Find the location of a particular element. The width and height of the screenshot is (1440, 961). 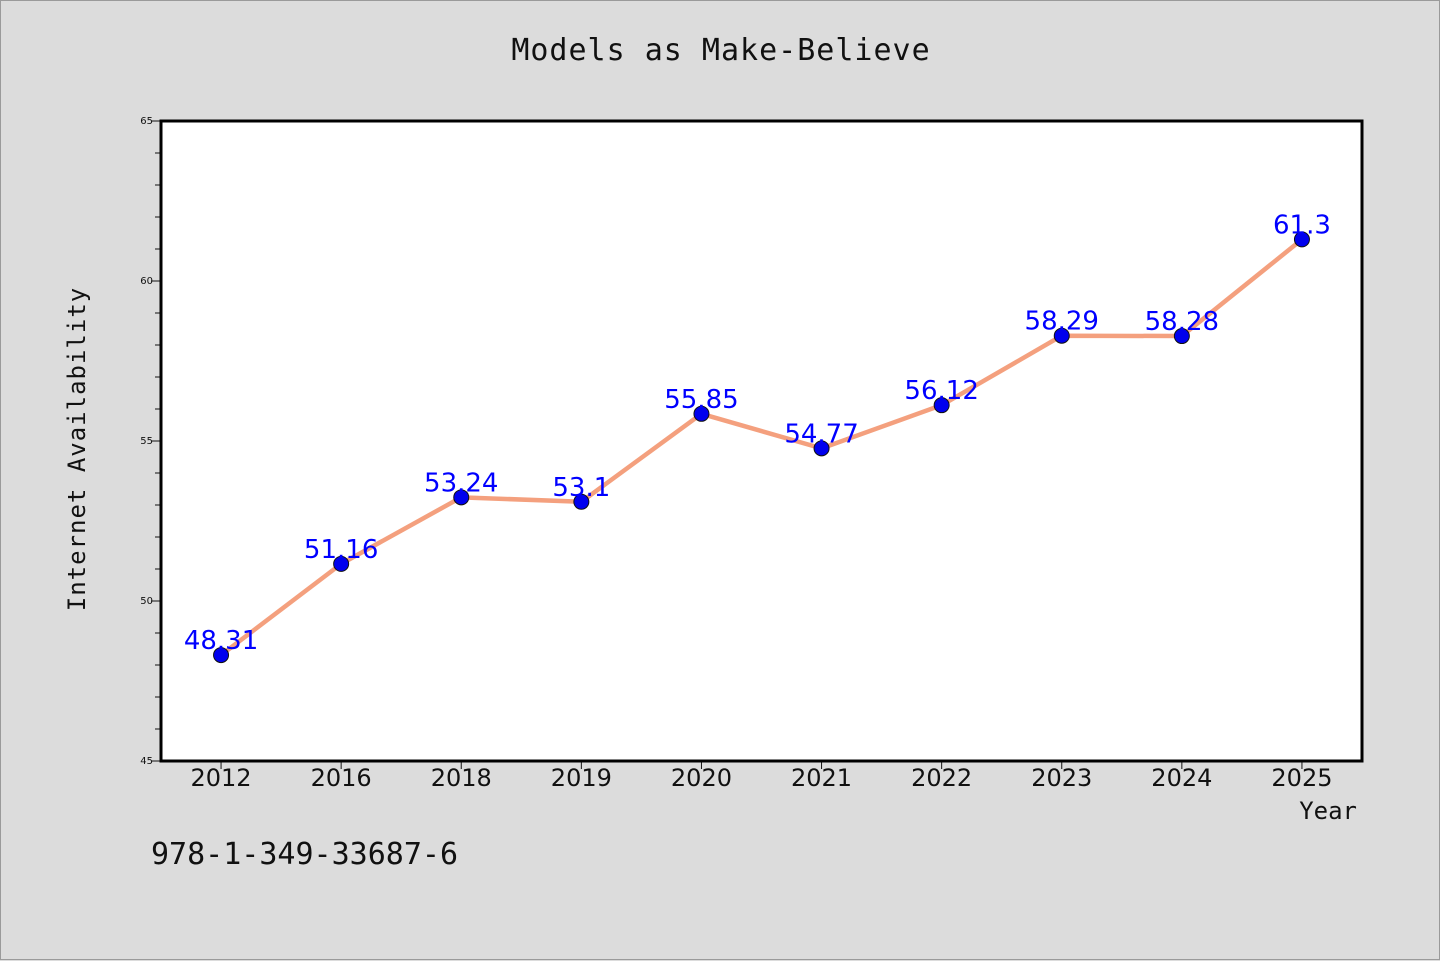

data-label: 61.3 is located at coordinates (1302, 225).